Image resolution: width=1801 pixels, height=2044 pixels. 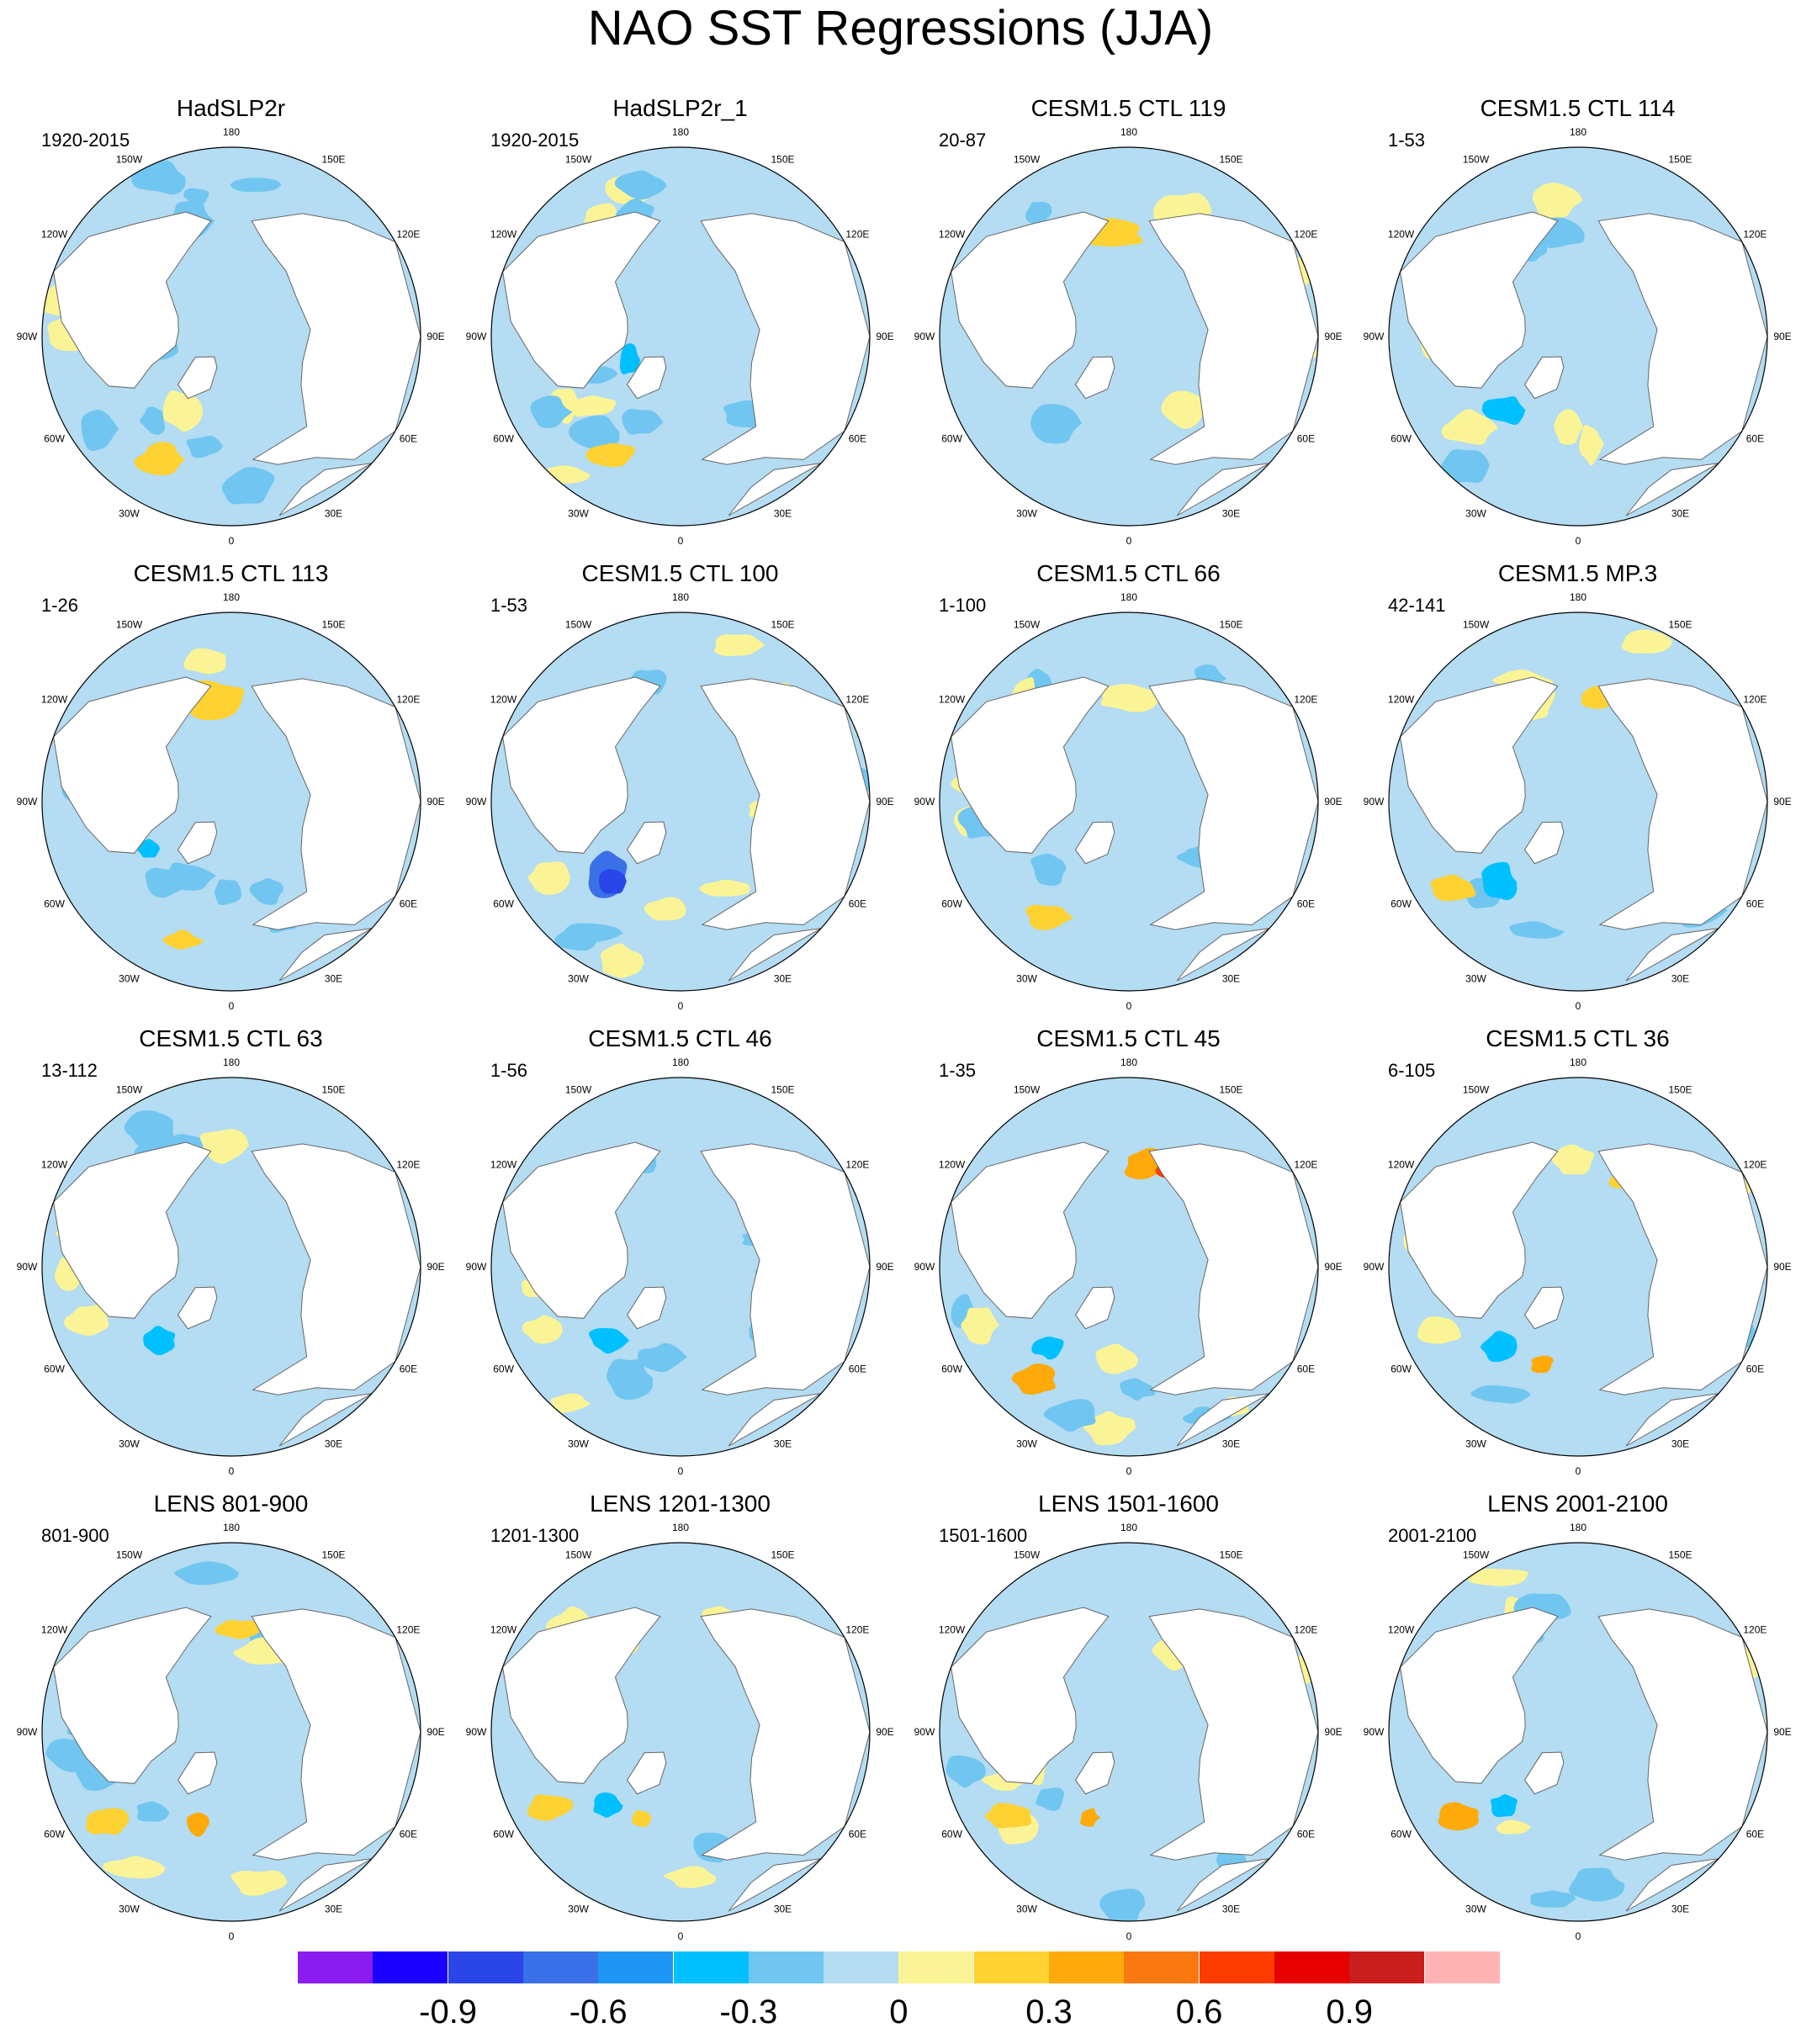 What do you see at coordinates (1407, 140) in the screenshot?
I see `panel-period: 1-53` at bounding box center [1407, 140].